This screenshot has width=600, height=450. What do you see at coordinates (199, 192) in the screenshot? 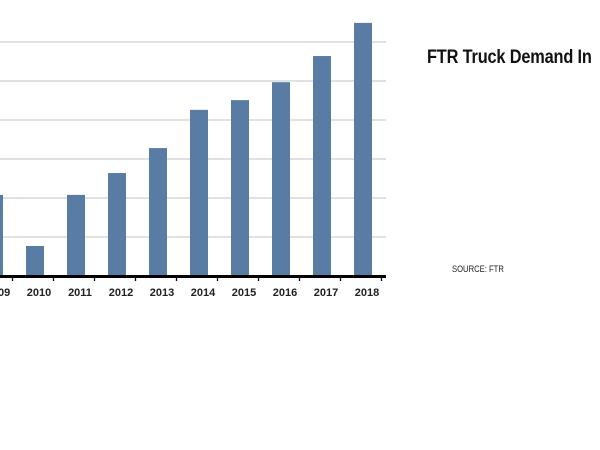
I see `bar-2014` at bounding box center [199, 192].